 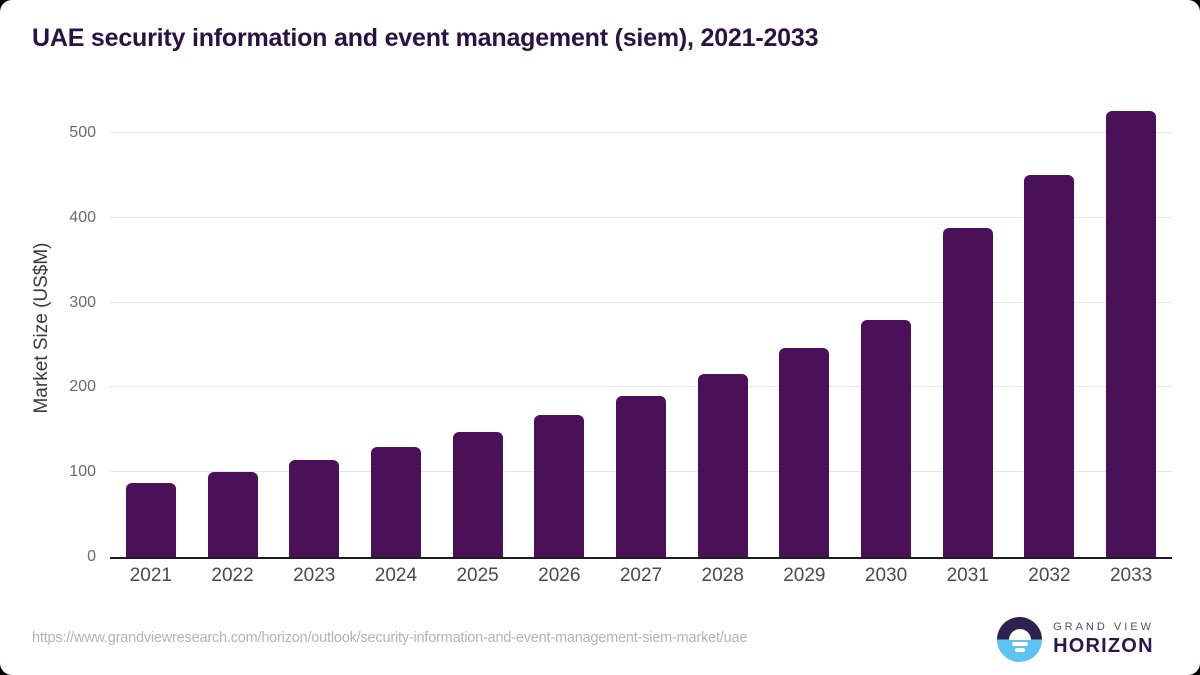 I want to click on y-axis-tick-label: 400, so click(x=82, y=217).